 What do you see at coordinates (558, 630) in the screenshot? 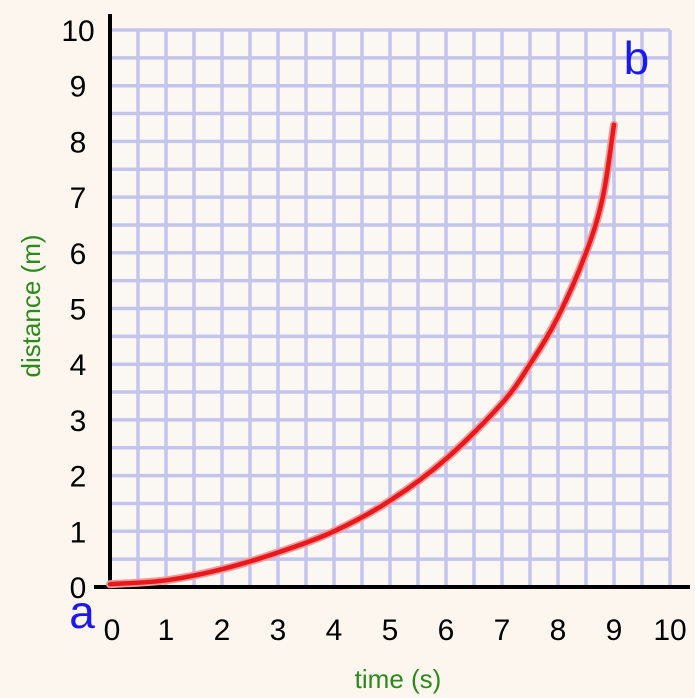
I see `x-tick-label: 8` at bounding box center [558, 630].